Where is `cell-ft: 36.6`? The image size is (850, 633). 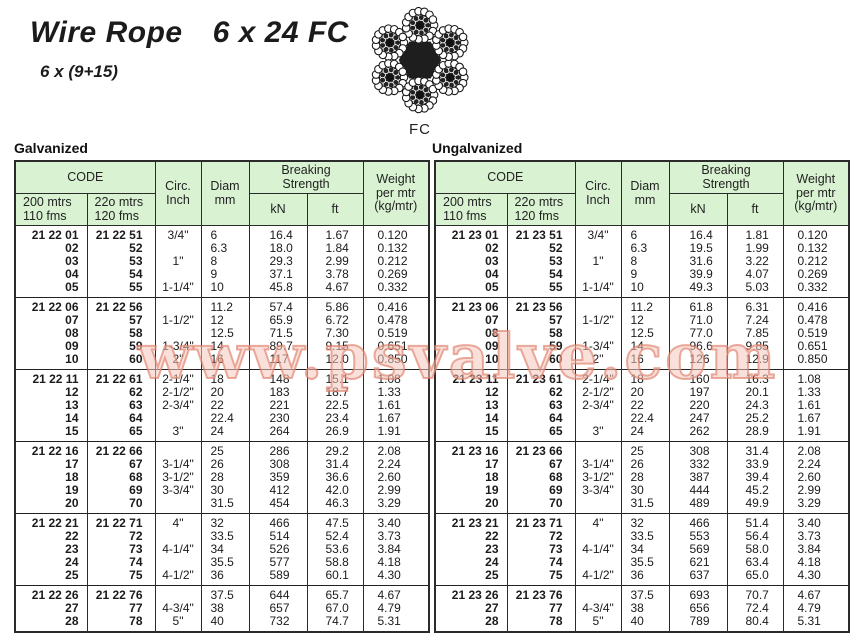
cell-ft: 36.6 is located at coordinates (335, 477).